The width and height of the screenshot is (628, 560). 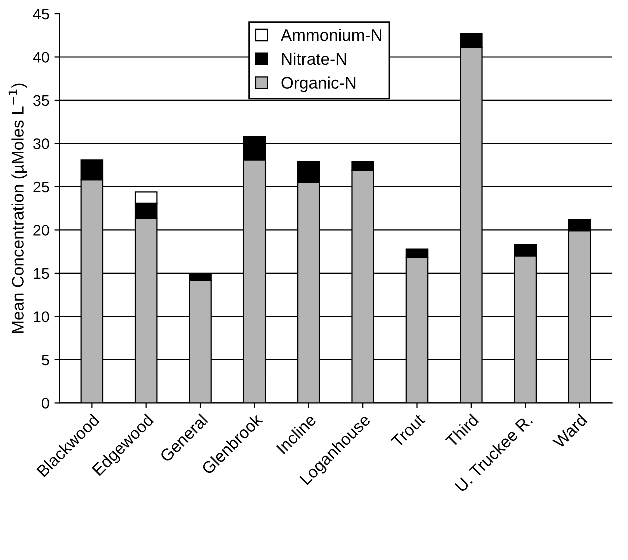 What do you see at coordinates (42, 317) in the screenshot?
I see `y-tick-label: 10` at bounding box center [42, 317].